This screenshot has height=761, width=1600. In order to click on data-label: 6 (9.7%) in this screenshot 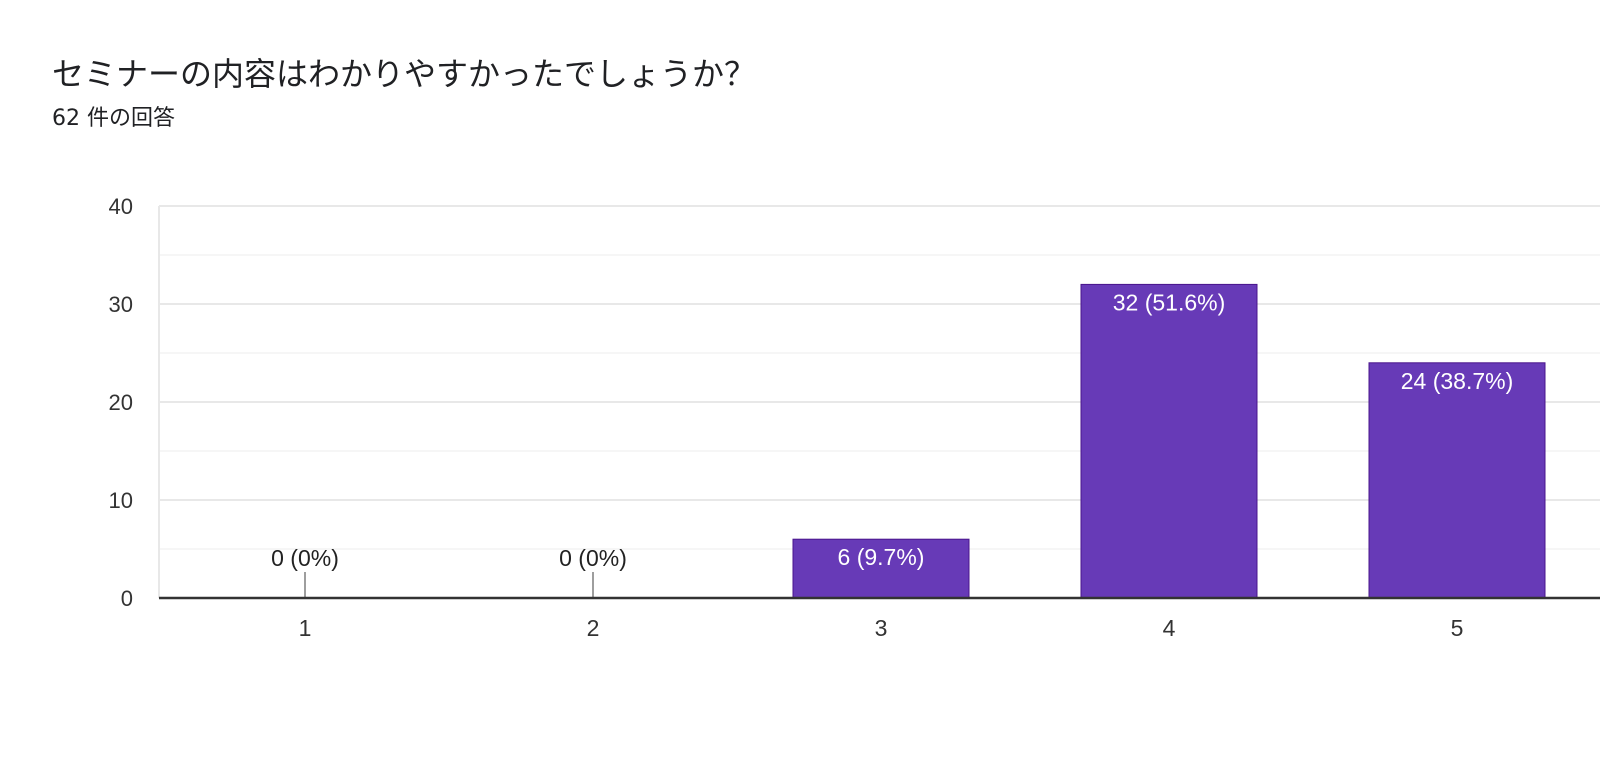, I will do `click(881, 557)`.